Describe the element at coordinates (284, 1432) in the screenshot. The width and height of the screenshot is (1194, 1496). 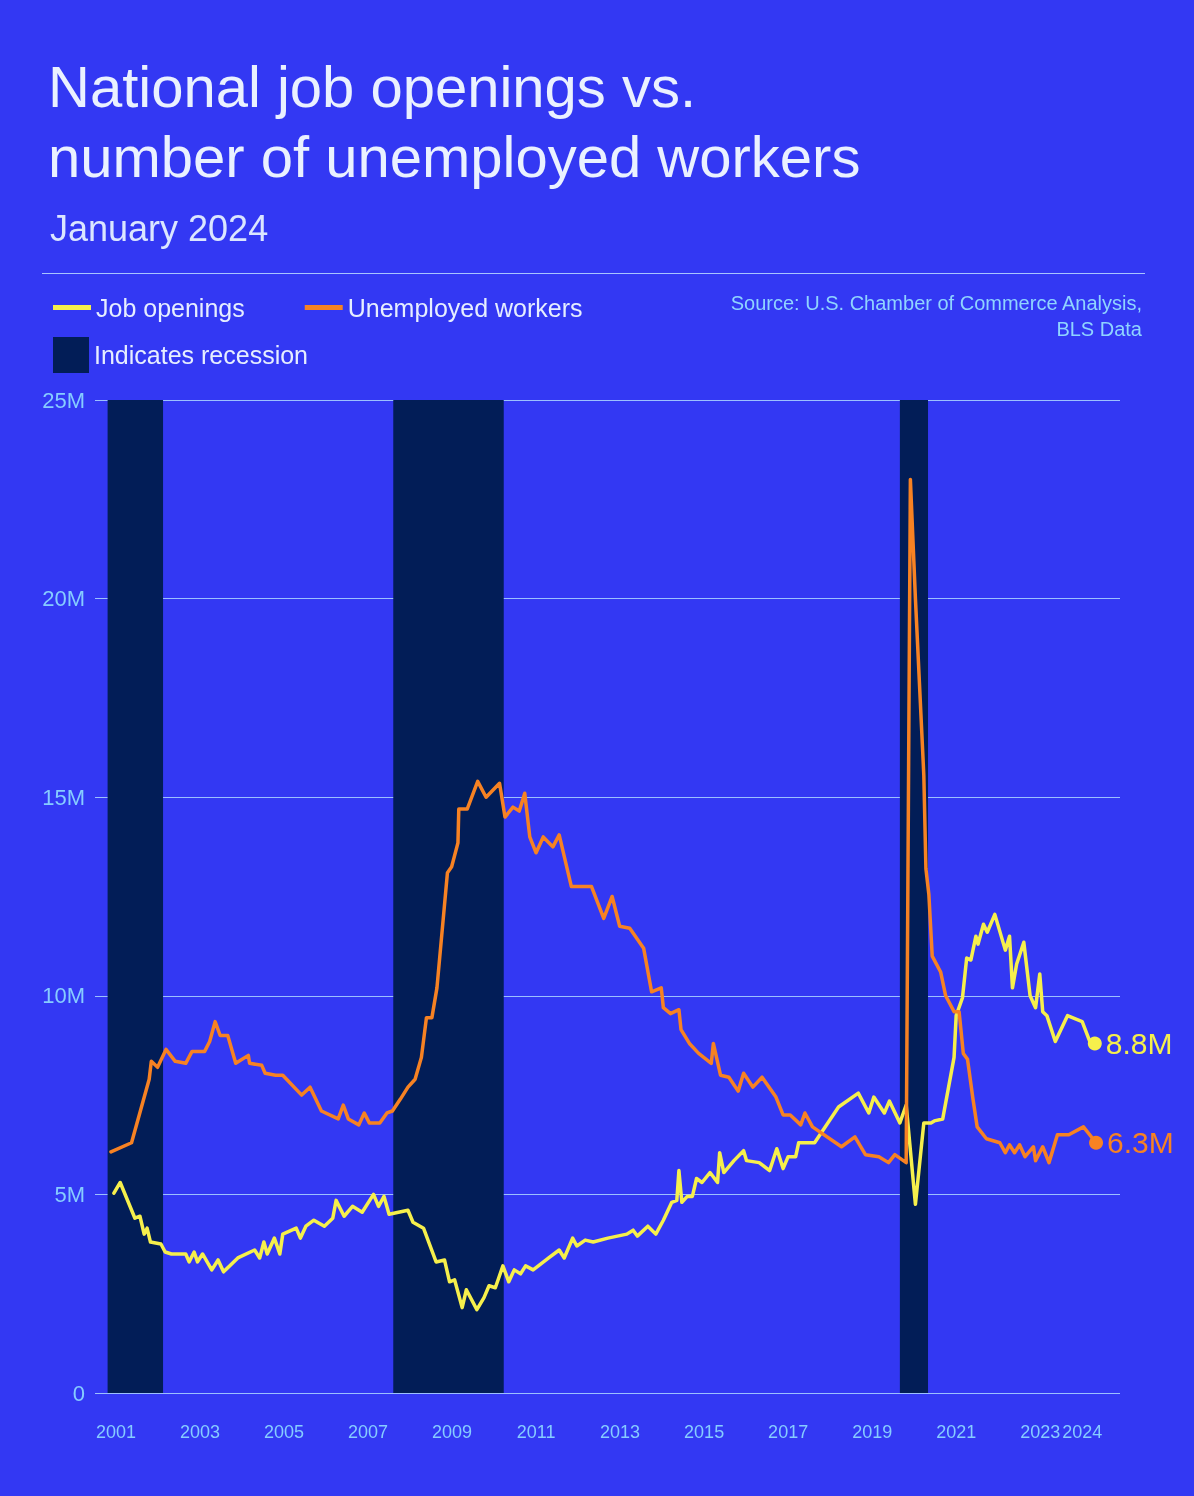
I see `x-tick-label: 2005` at that location.